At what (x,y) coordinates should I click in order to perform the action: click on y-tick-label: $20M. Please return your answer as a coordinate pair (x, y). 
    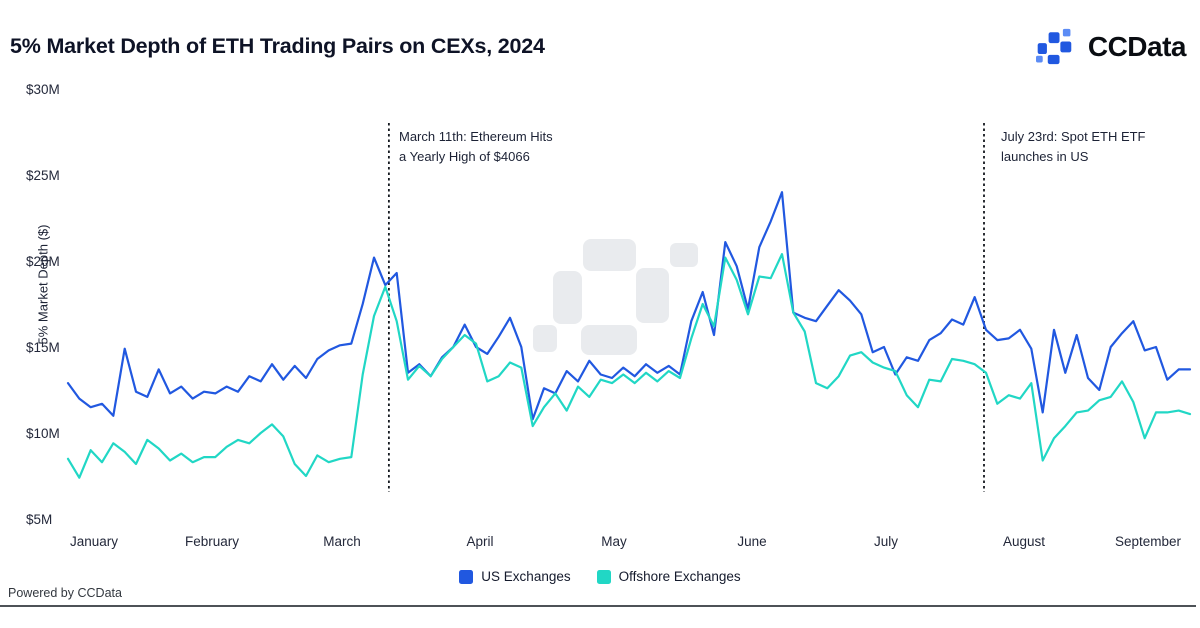
    Looking at the image, I should click on (43, 261).